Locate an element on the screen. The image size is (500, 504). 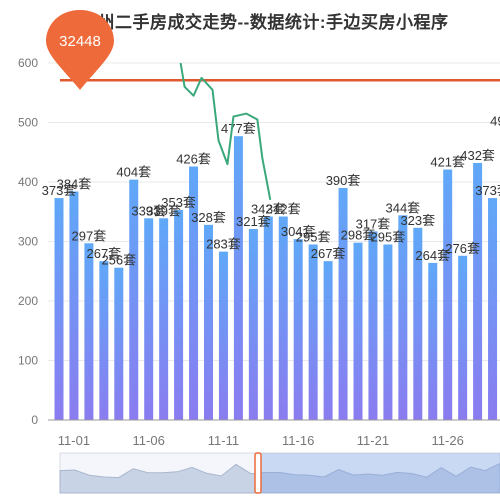
bar-value-label: 432套 is located at coordinates (477, 155).